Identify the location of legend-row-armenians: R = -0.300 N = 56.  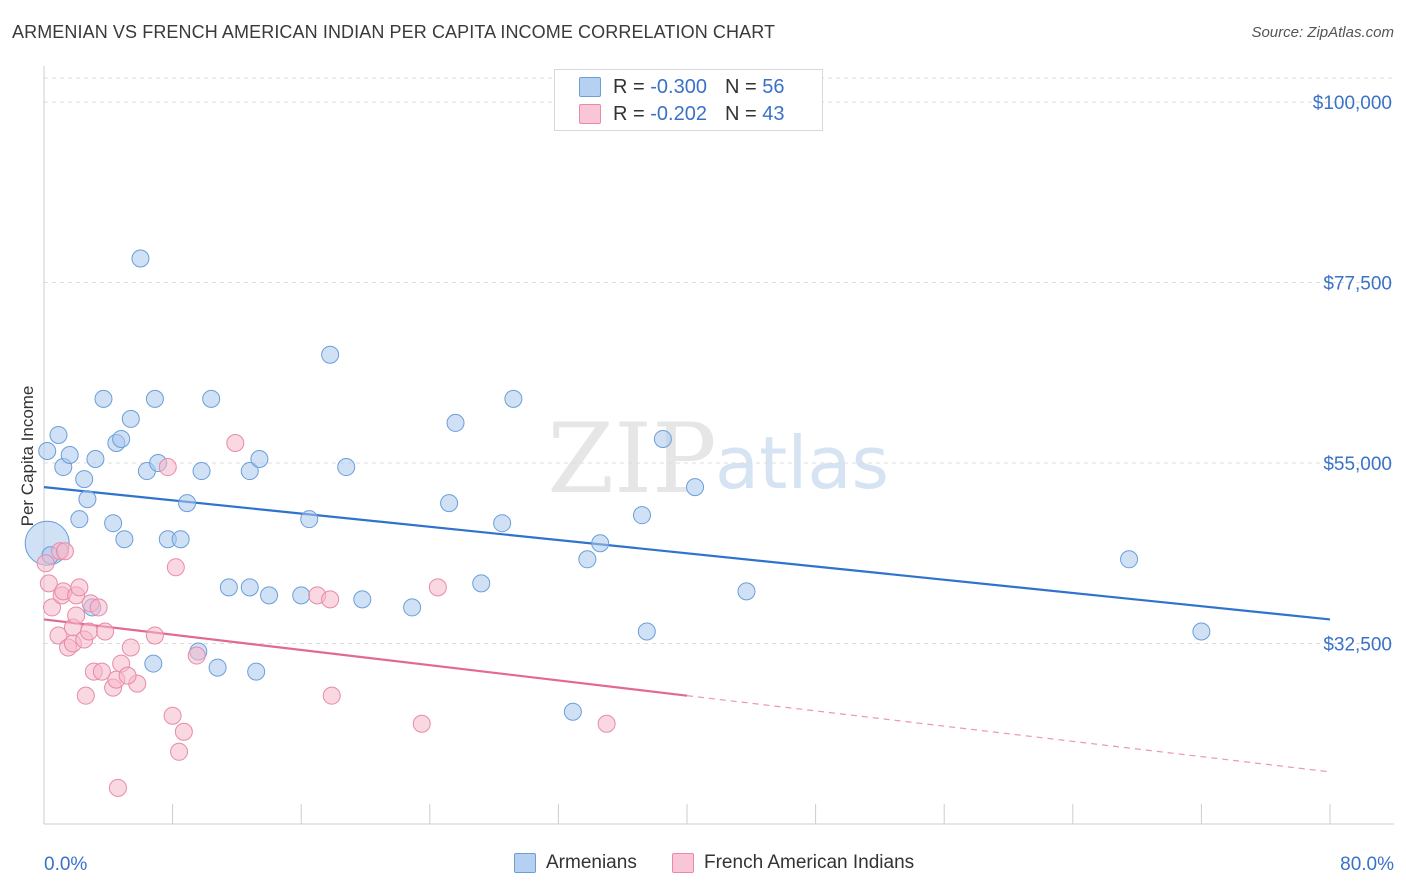
(681, 87).